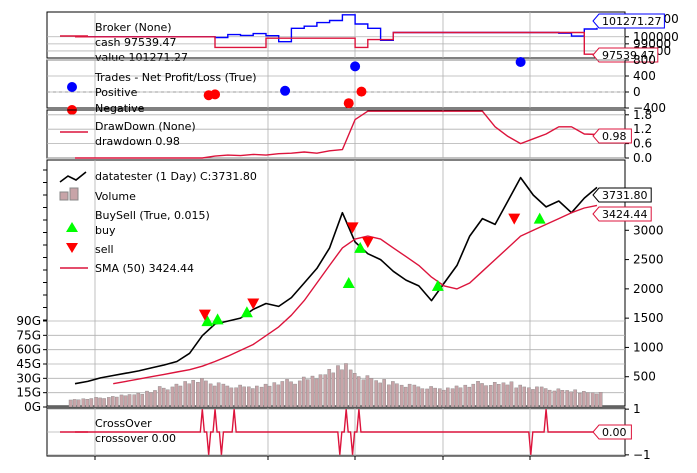  Describe the element at coordinates (28, 335) in the screenshot. I see `volume-ytick-5: 75G` at that location.